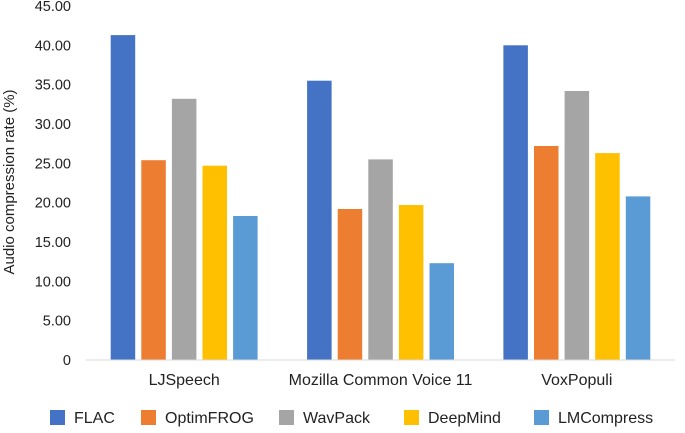 Image resolution: width=685 pixels, height=433 pixels. I want to click on y-tick-label: 40.00, so click(53, 46).